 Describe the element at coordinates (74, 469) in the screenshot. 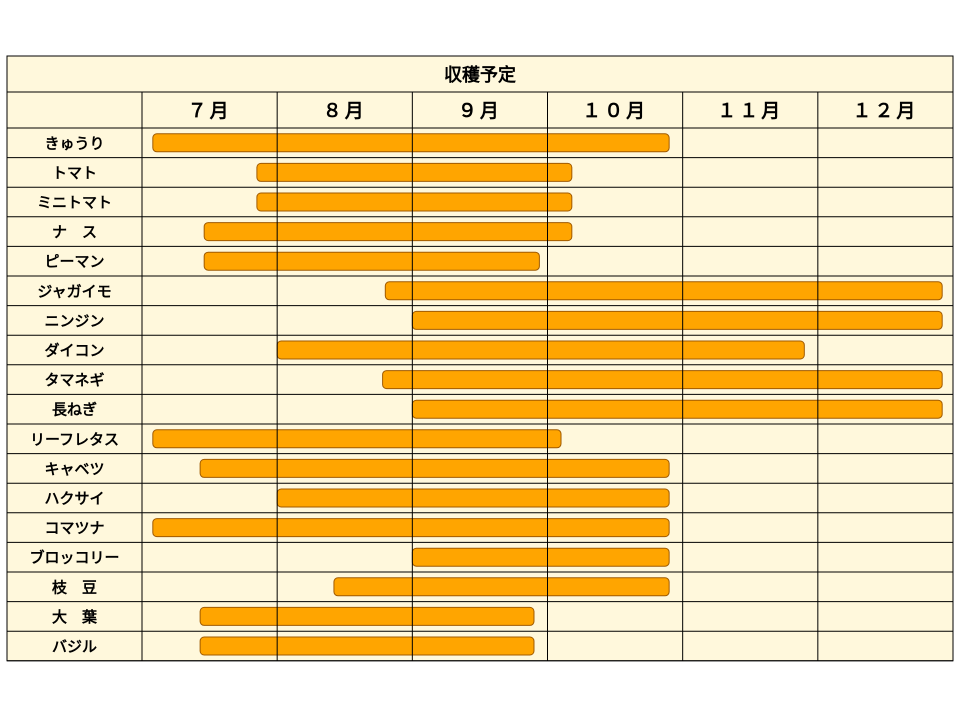

I see `crop-label: キャベツ` at that location.